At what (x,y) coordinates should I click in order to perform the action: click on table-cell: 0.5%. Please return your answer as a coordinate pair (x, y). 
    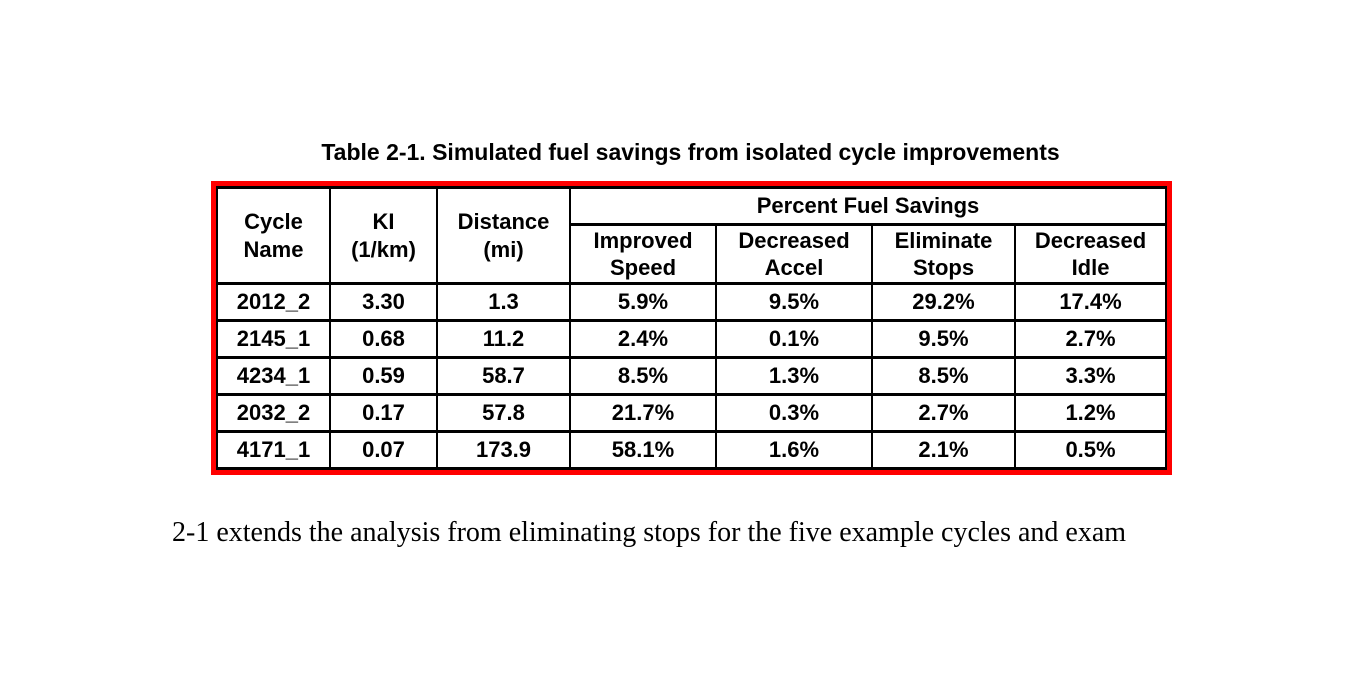
    Looking at the image, I should click on (1090, 450).